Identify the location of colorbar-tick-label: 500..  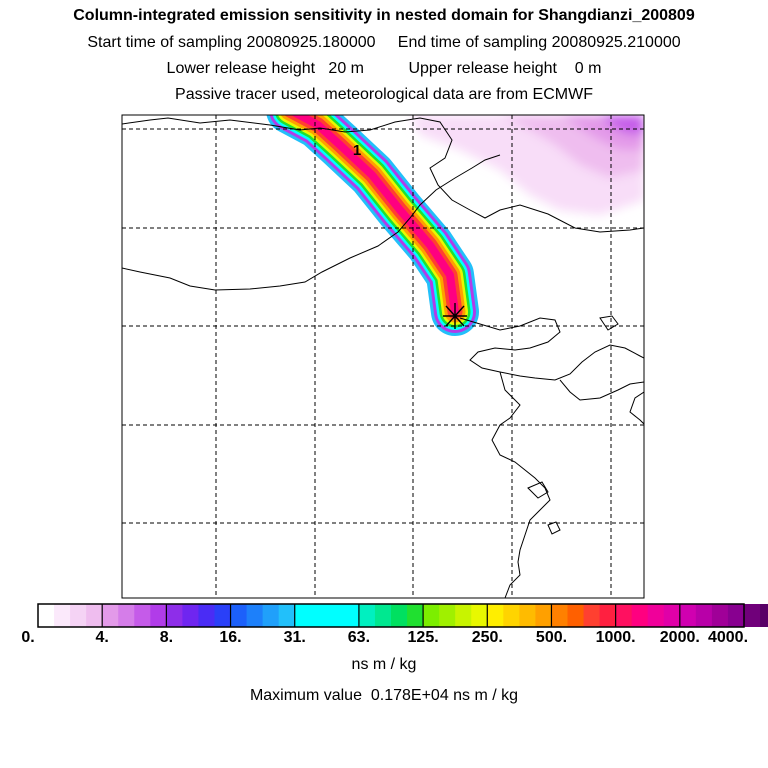
(551, 637).